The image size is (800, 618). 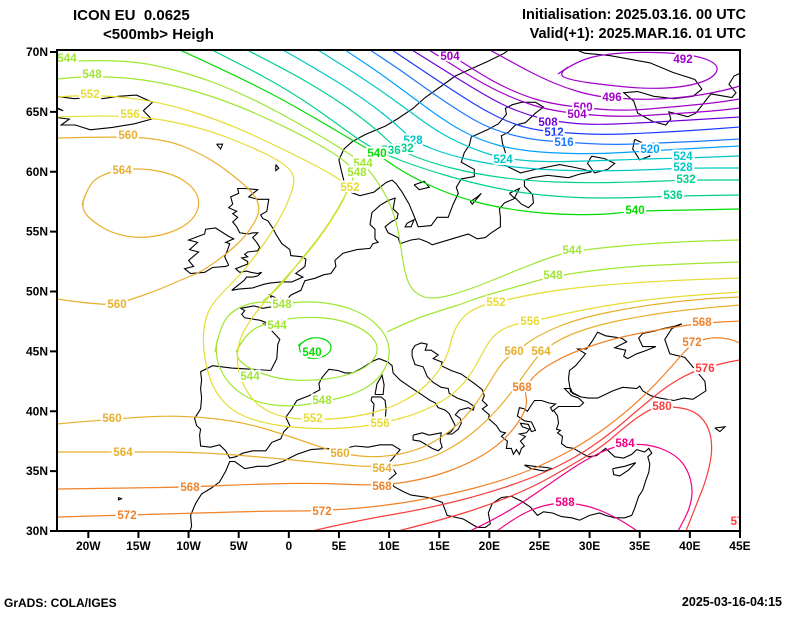 What do you see at coordinates (138, 546) in the screenshot?
I see `lon-label: 15W` at bounding box center [138, 546].